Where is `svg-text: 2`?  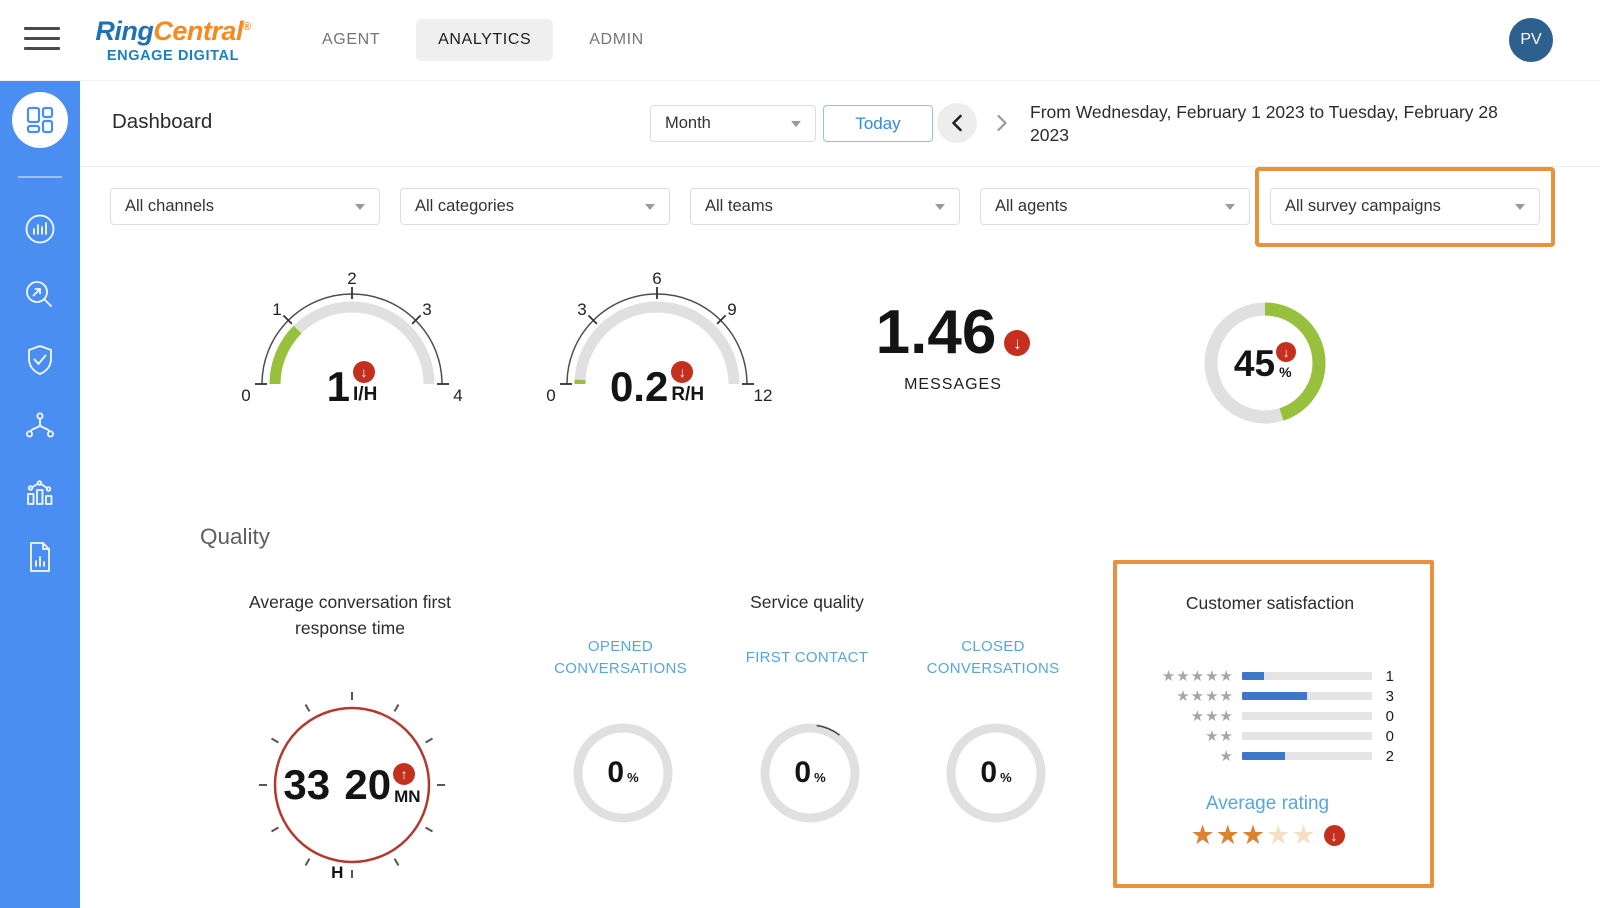 svg-text: 2 is located at coordinates (351, 278).